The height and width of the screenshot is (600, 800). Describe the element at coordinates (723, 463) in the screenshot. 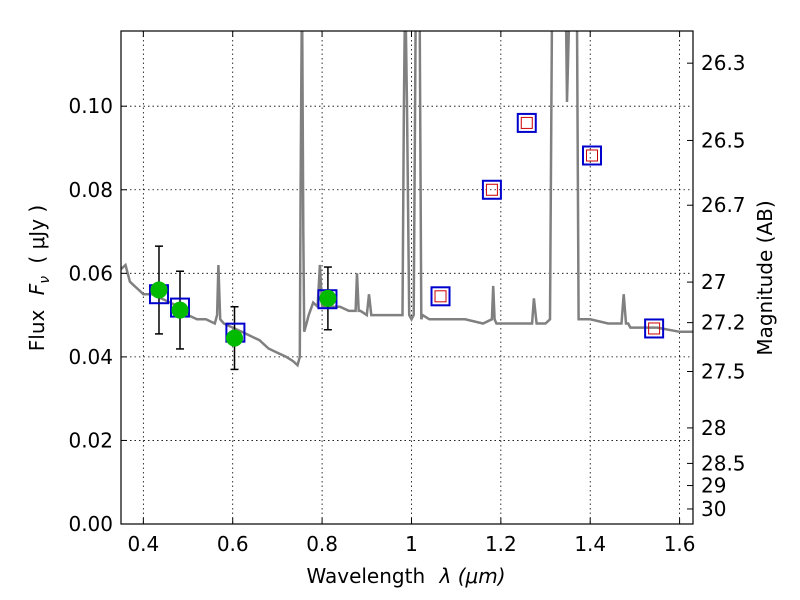

I see `y2-tick-label: 28.5` at that location.